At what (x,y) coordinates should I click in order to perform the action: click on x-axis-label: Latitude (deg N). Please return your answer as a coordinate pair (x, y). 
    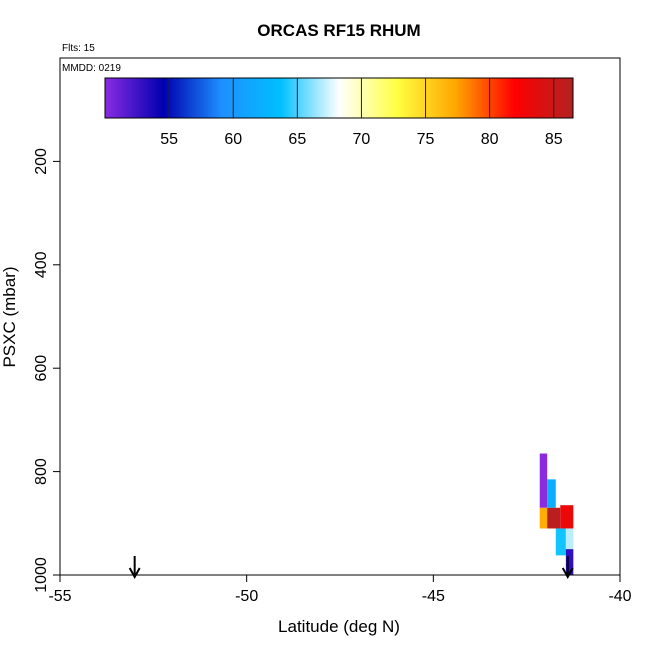
    Looking at the image, I should click on (339, 626).